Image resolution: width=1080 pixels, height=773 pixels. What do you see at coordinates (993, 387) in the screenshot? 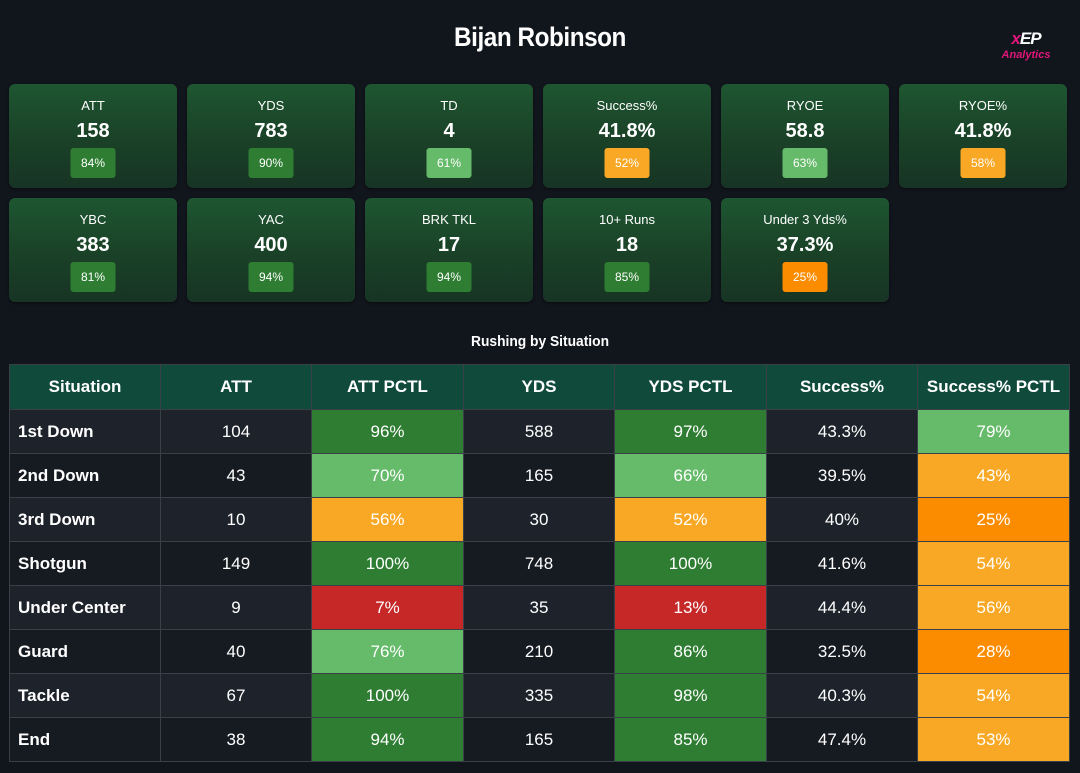
I see `column-header-success-pctl: Success% PCTL` at bounding box center [993, 387].